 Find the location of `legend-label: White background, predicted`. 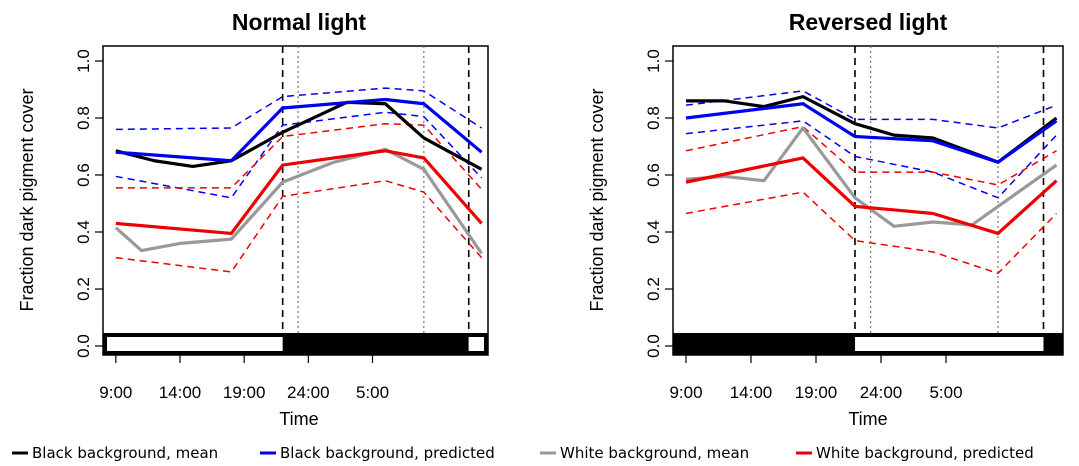

legend-label: White background, predicted is located at coordinates (925, 453).